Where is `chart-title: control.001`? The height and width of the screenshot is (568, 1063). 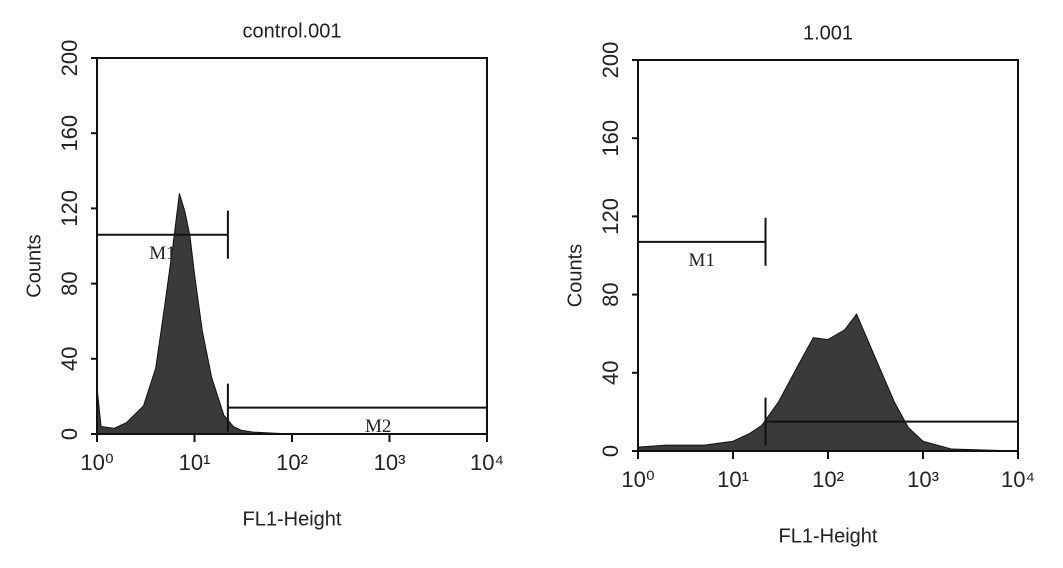 chart-title: control.001 is located at coordinates (292, 31).